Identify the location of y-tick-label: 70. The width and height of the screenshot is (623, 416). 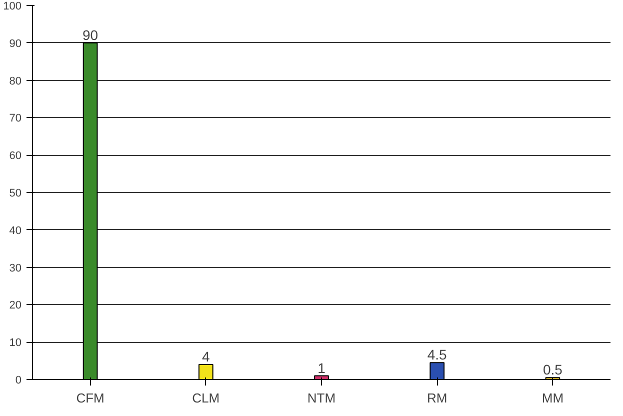
(15, 118).